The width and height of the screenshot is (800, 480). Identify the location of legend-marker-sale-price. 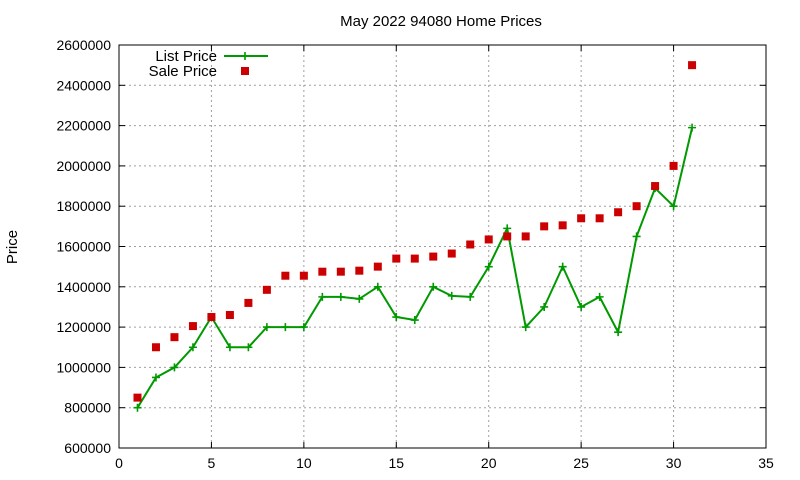
(245, 71).